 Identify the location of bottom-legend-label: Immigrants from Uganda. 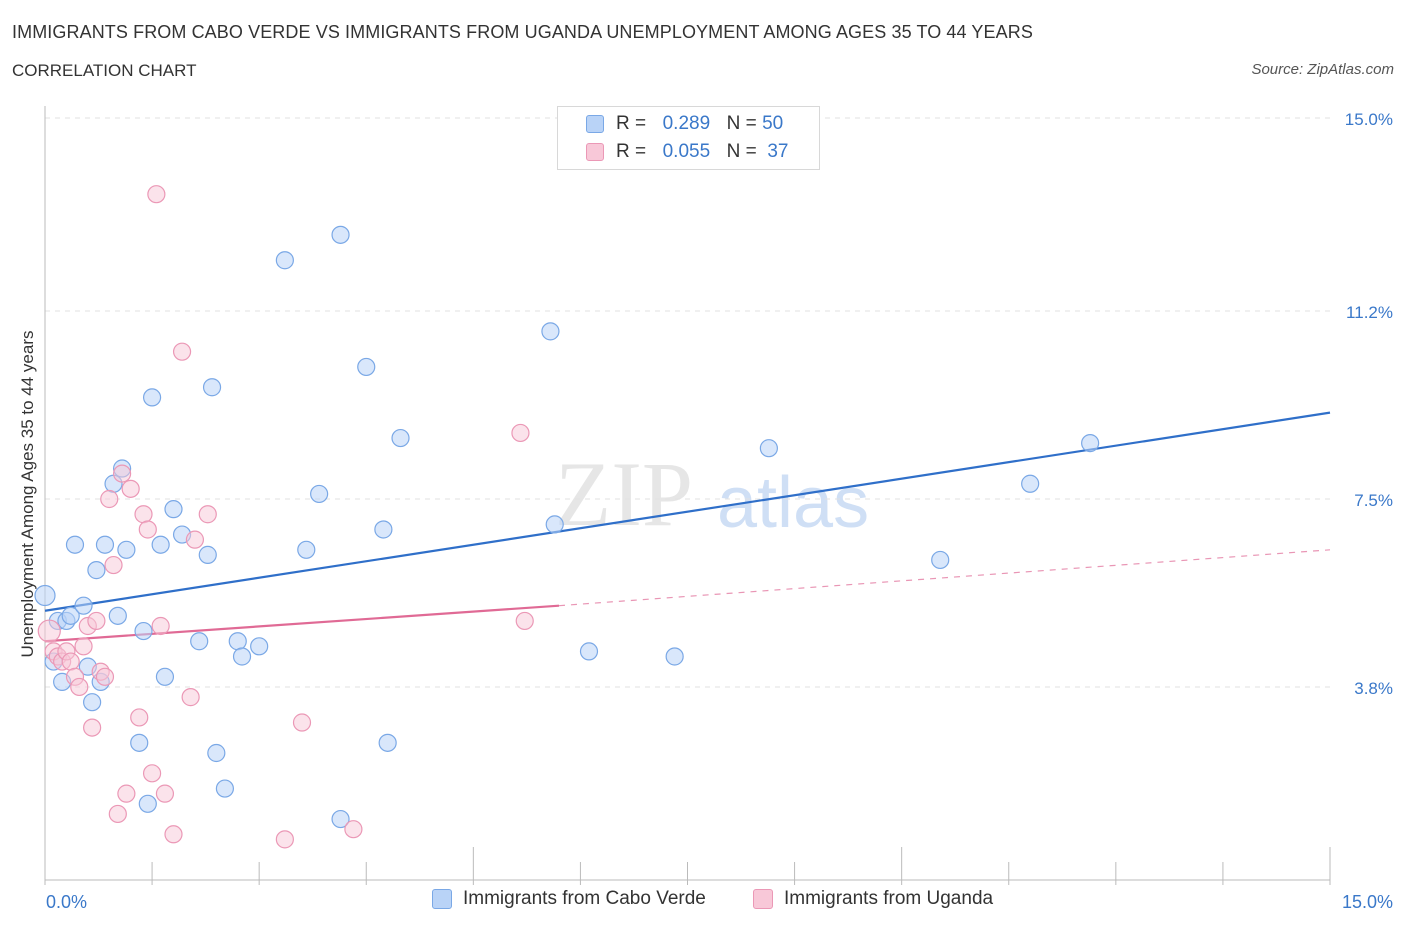
(889, 898).